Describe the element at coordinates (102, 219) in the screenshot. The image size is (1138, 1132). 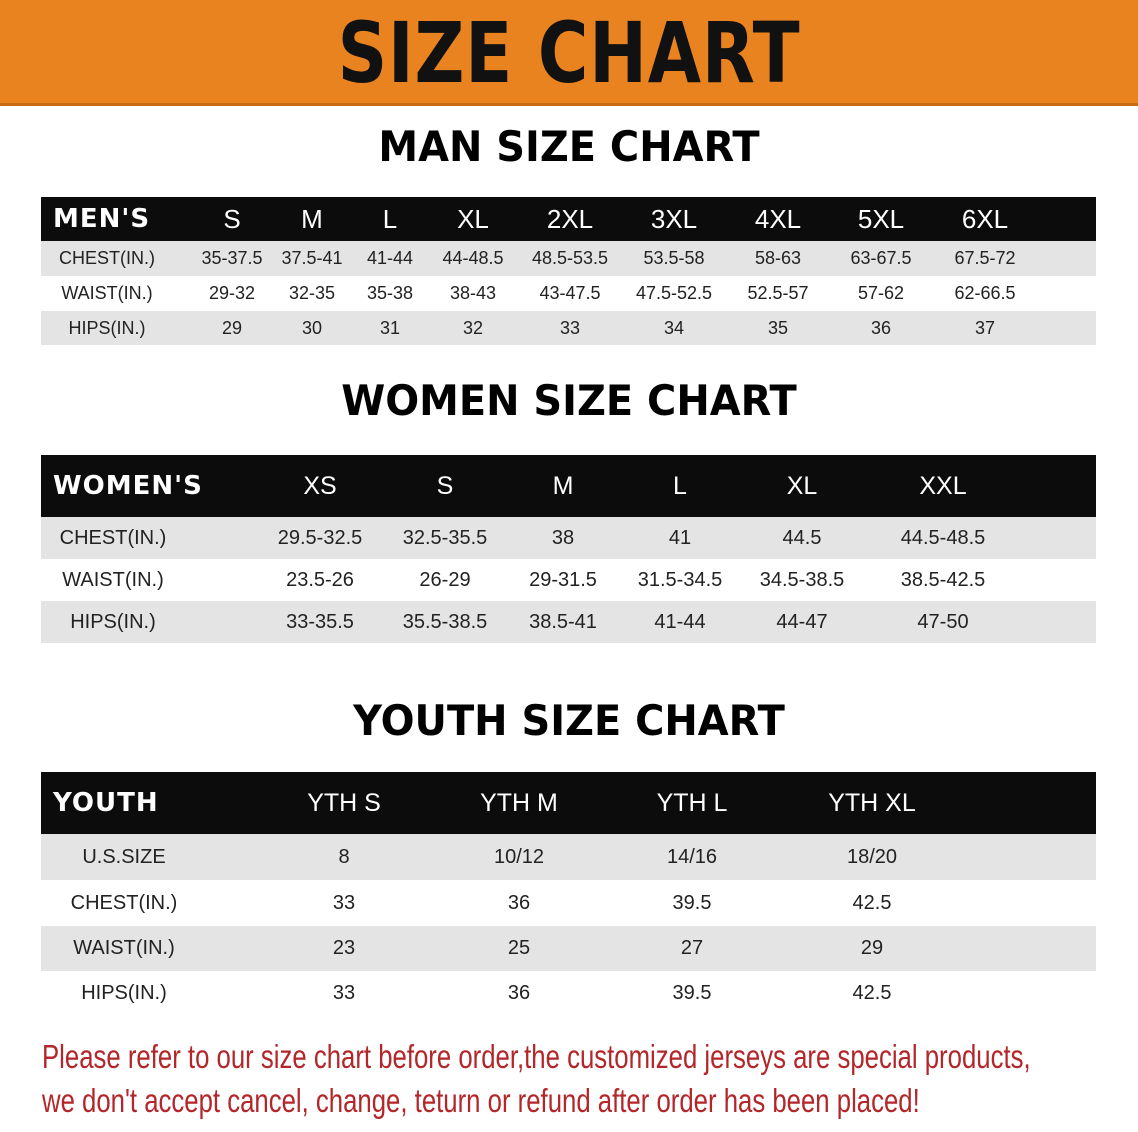
I see `men-header-label: MEN'S` at that location.